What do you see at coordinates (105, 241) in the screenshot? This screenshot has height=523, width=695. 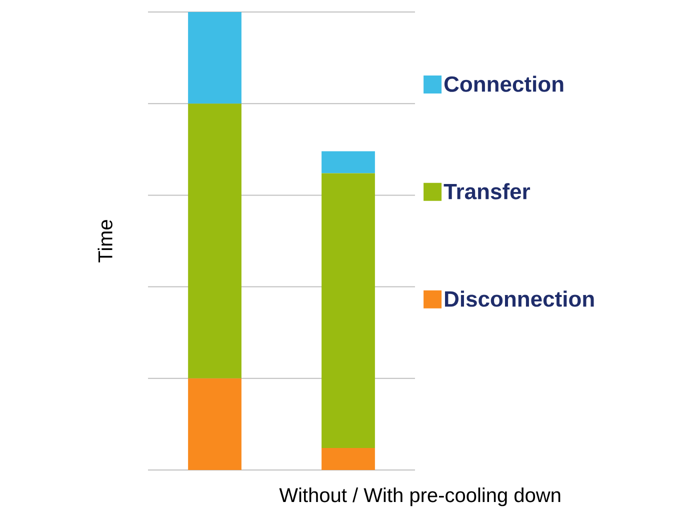 I see `y-axis-title: Time` at bounding box center [105, 241].